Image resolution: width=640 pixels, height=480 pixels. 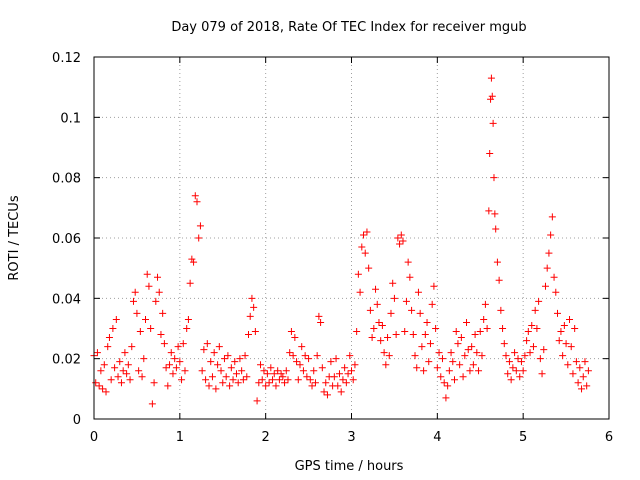 What do you see at coordinates (609, 437) in the screenshot?
I see `x-tick-label: 6` at bounding box center [609, 437].